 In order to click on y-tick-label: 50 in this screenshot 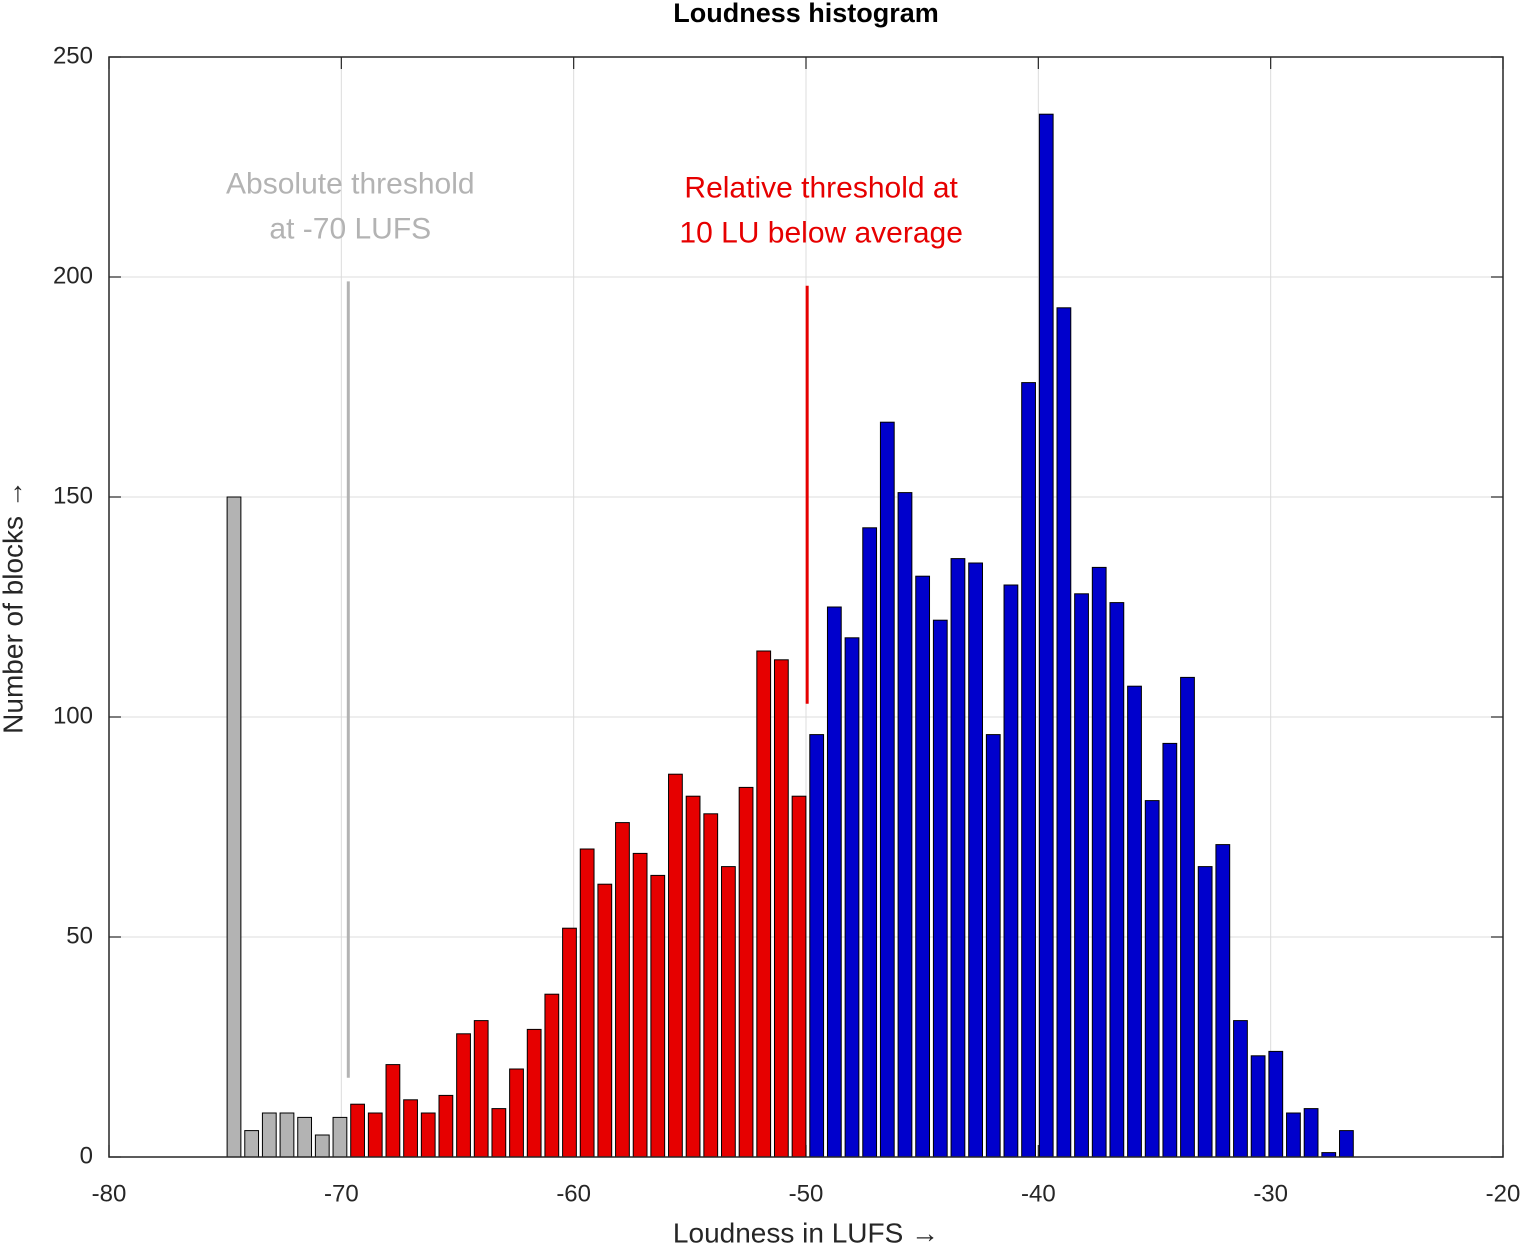, I will do `click(79, 935)`.